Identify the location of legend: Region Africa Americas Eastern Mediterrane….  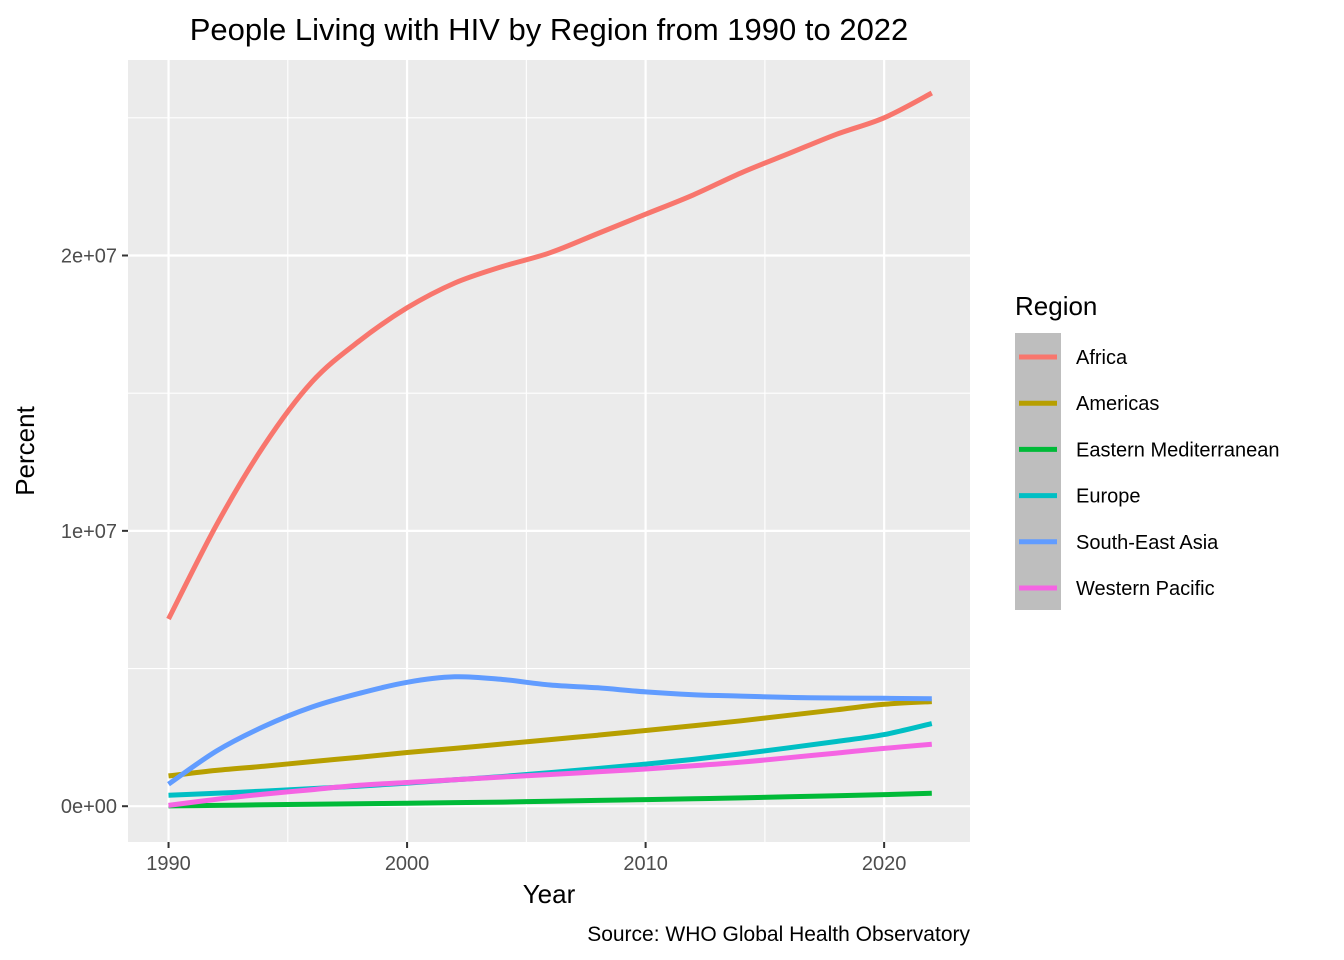
(1147, 450).